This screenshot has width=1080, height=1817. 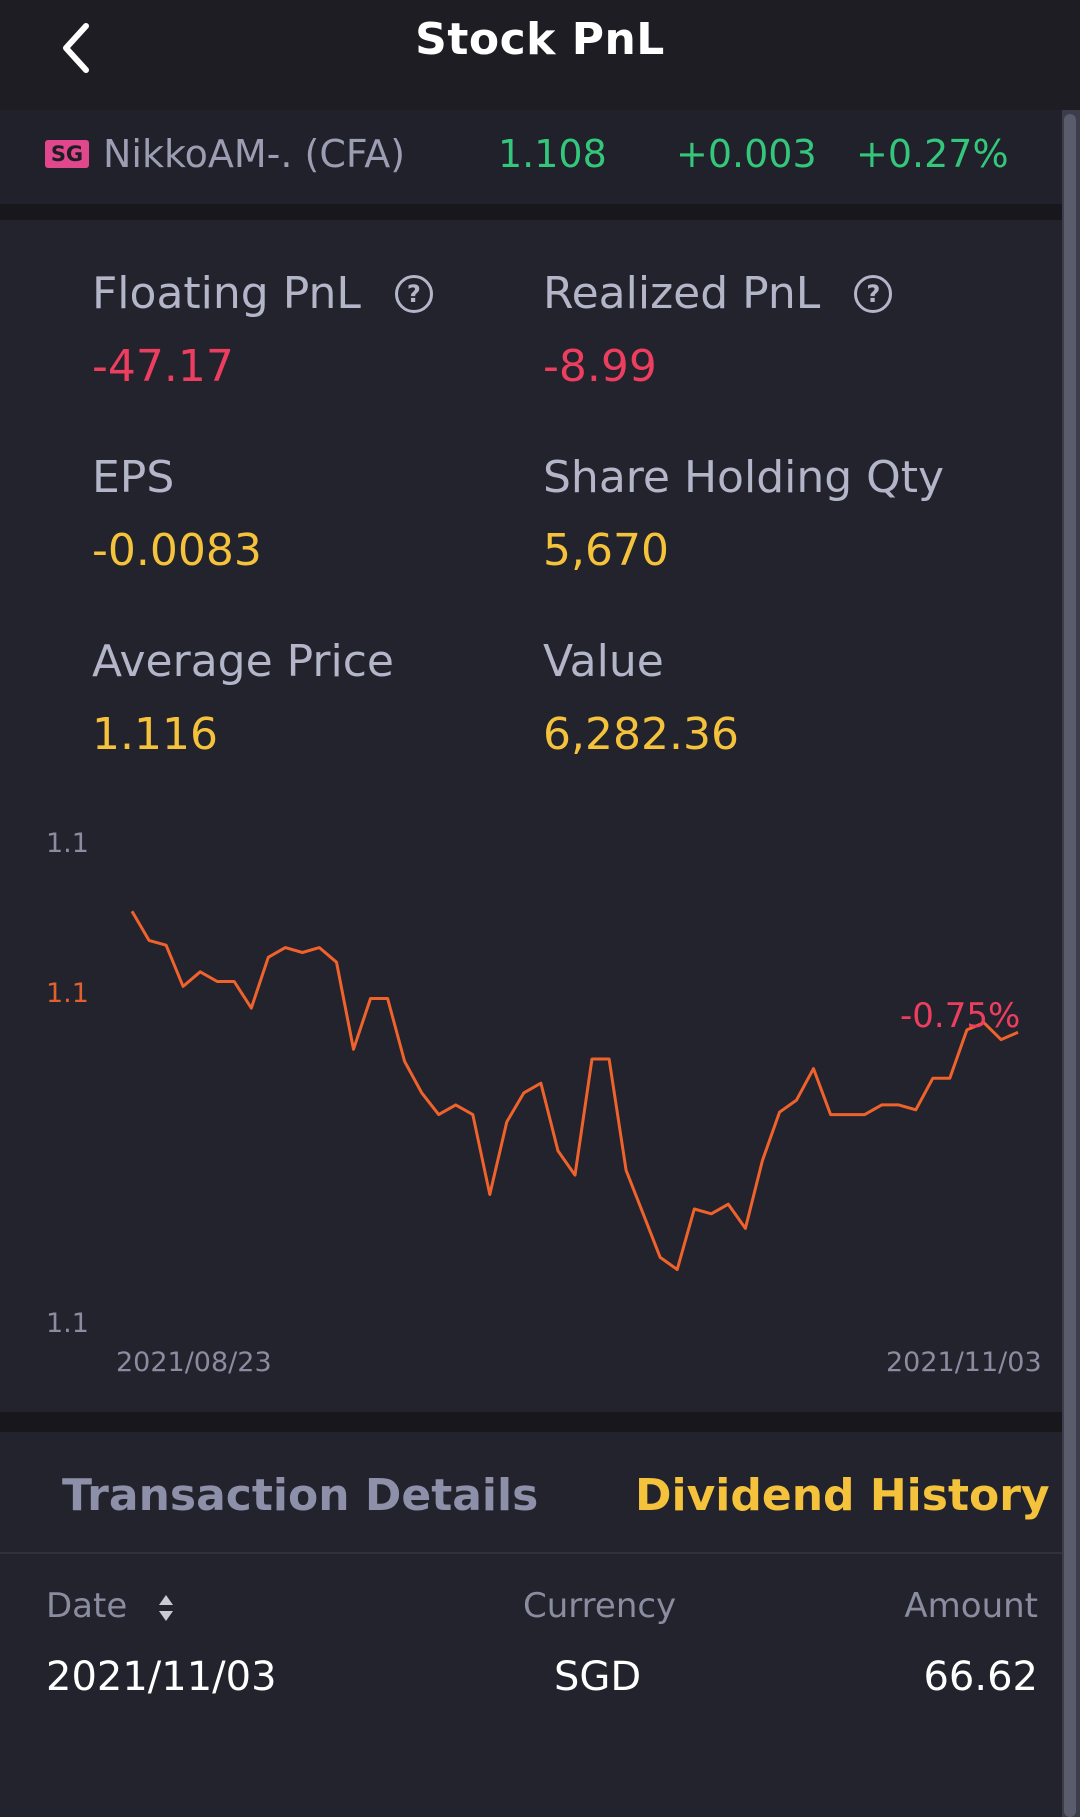 What do you see at coordinates (932, 154) in the screenshot?
I see `stock-change-percent: +0.27%` at bounding box center [932, 154].